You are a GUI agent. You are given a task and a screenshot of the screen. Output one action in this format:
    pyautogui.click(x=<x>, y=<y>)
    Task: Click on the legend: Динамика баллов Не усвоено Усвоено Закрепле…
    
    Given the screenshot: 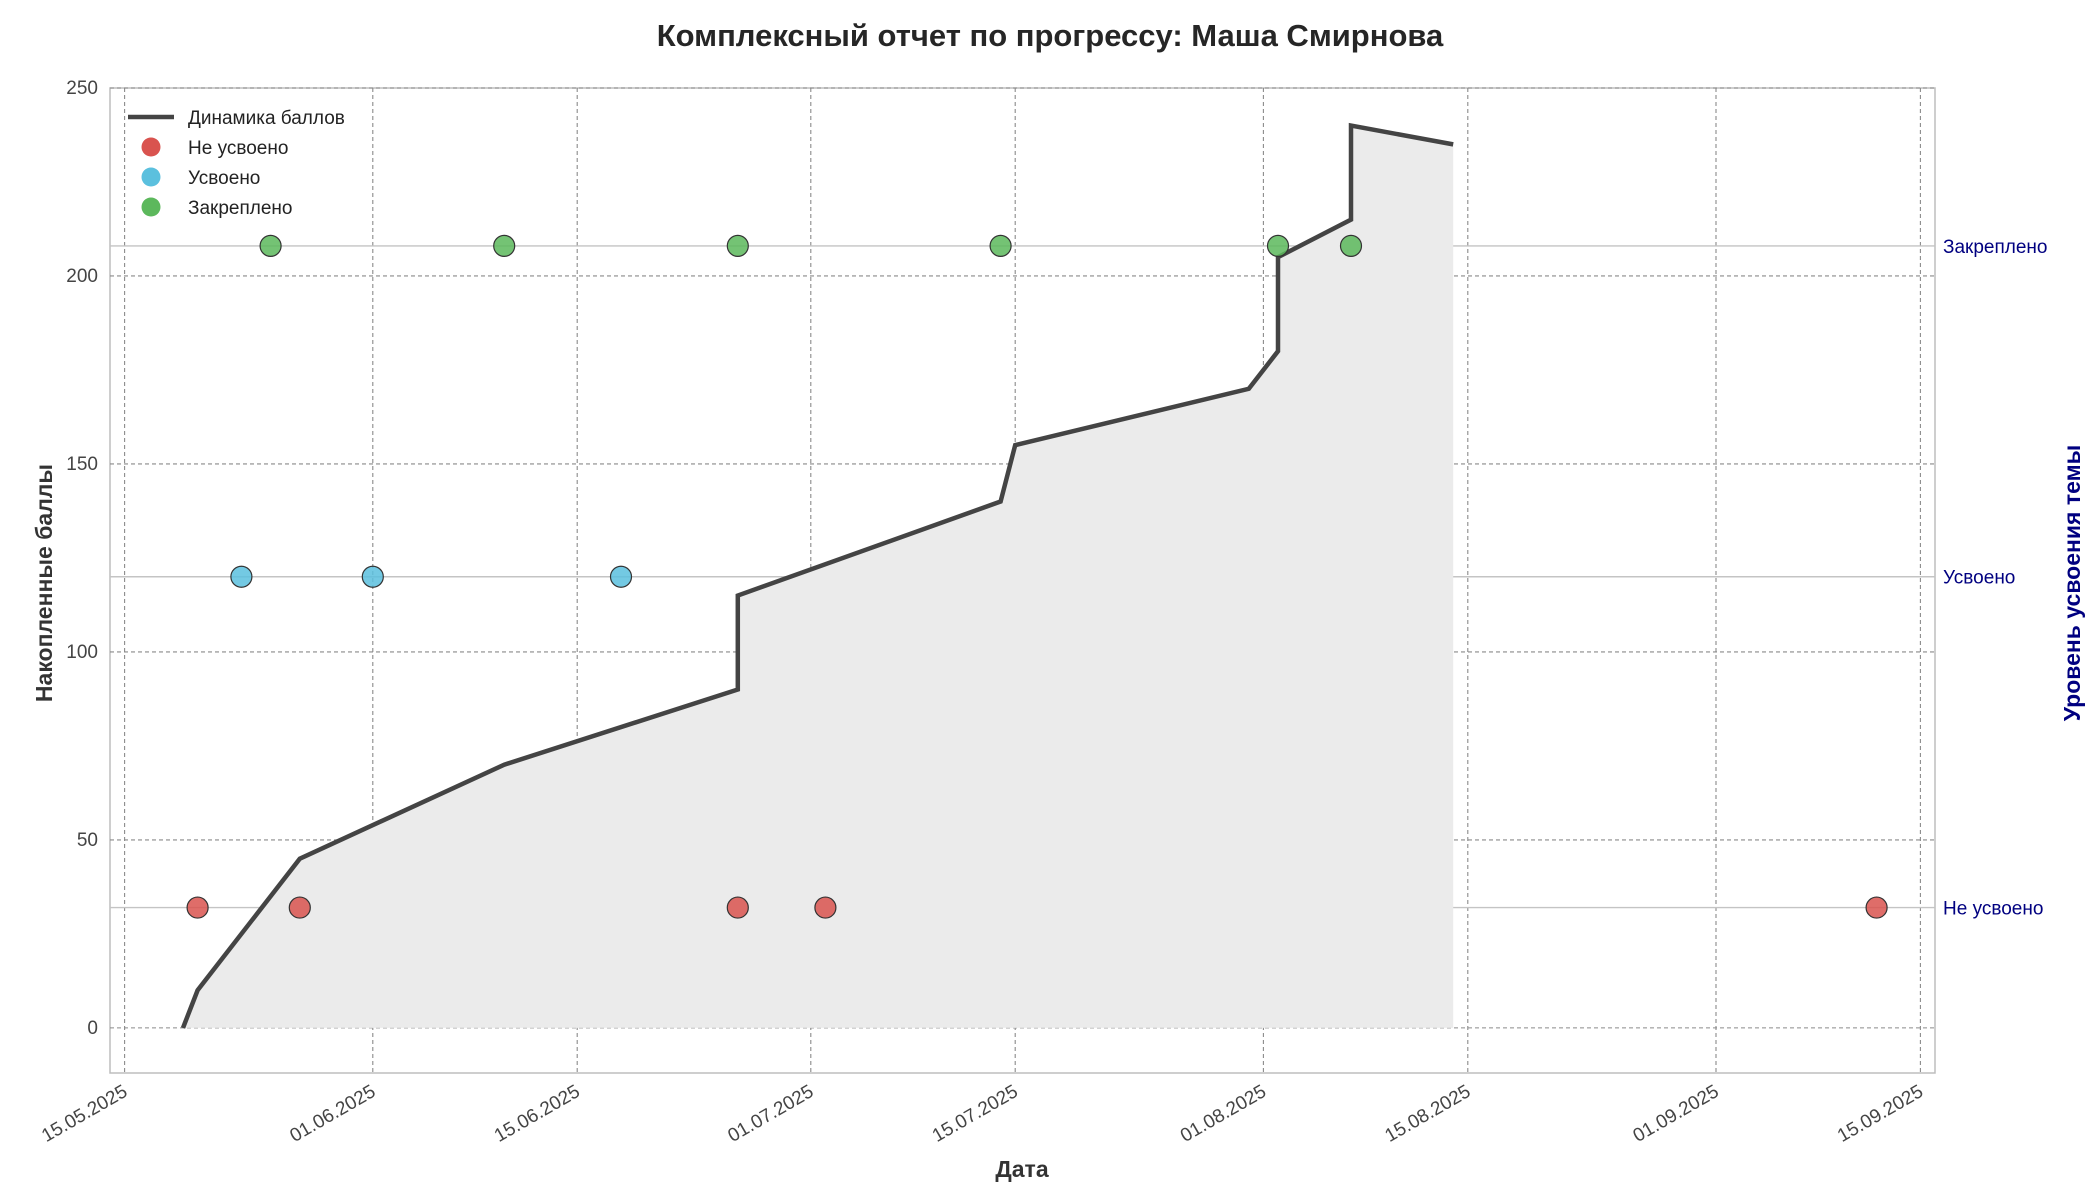 What is the action you would take?
    pyautogui.click(x=236, y=163)
    